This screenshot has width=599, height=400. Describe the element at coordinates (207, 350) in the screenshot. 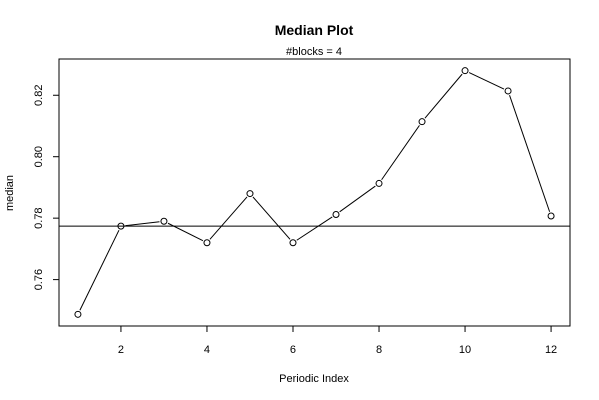

I see `x-tick-label: 4` at that location.